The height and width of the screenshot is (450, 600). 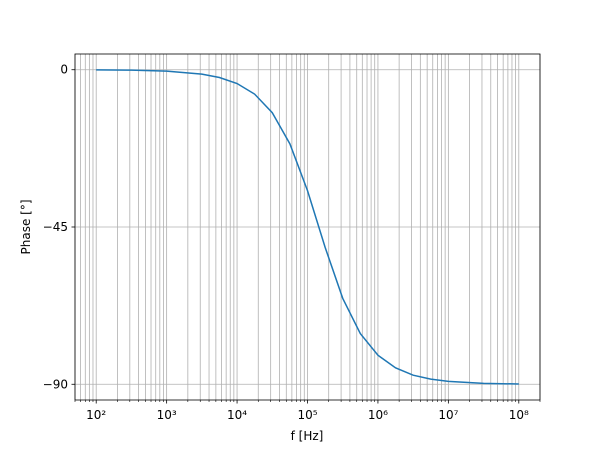 What do you see at coordinates (307, 415) in the screenshot?
I see `x-tick-label: 10⁵` at bounding box center [307, 415].